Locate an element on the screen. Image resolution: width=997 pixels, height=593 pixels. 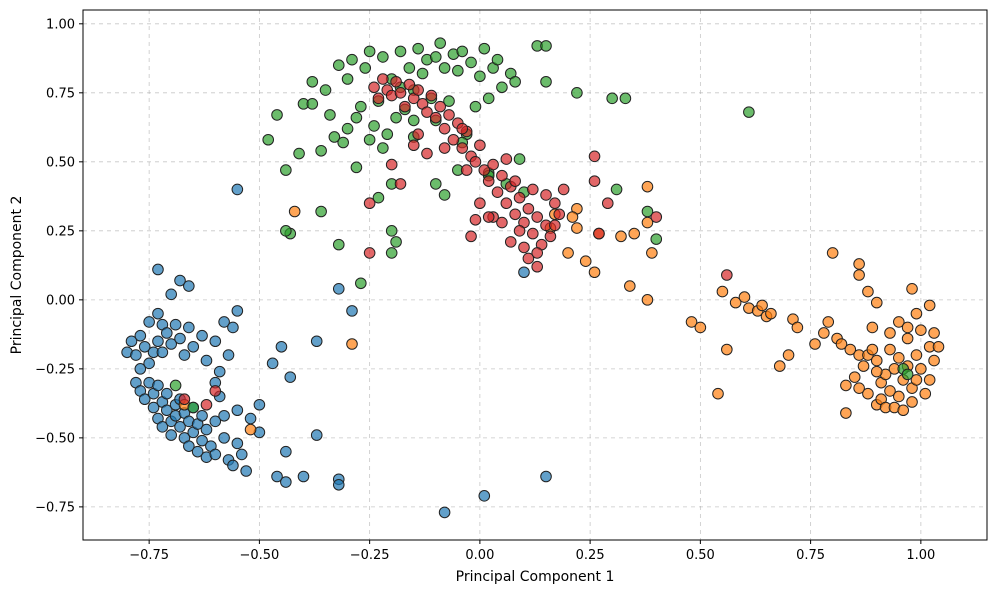
x-tick-label: 0.25 is located at coordinates (590, 555).